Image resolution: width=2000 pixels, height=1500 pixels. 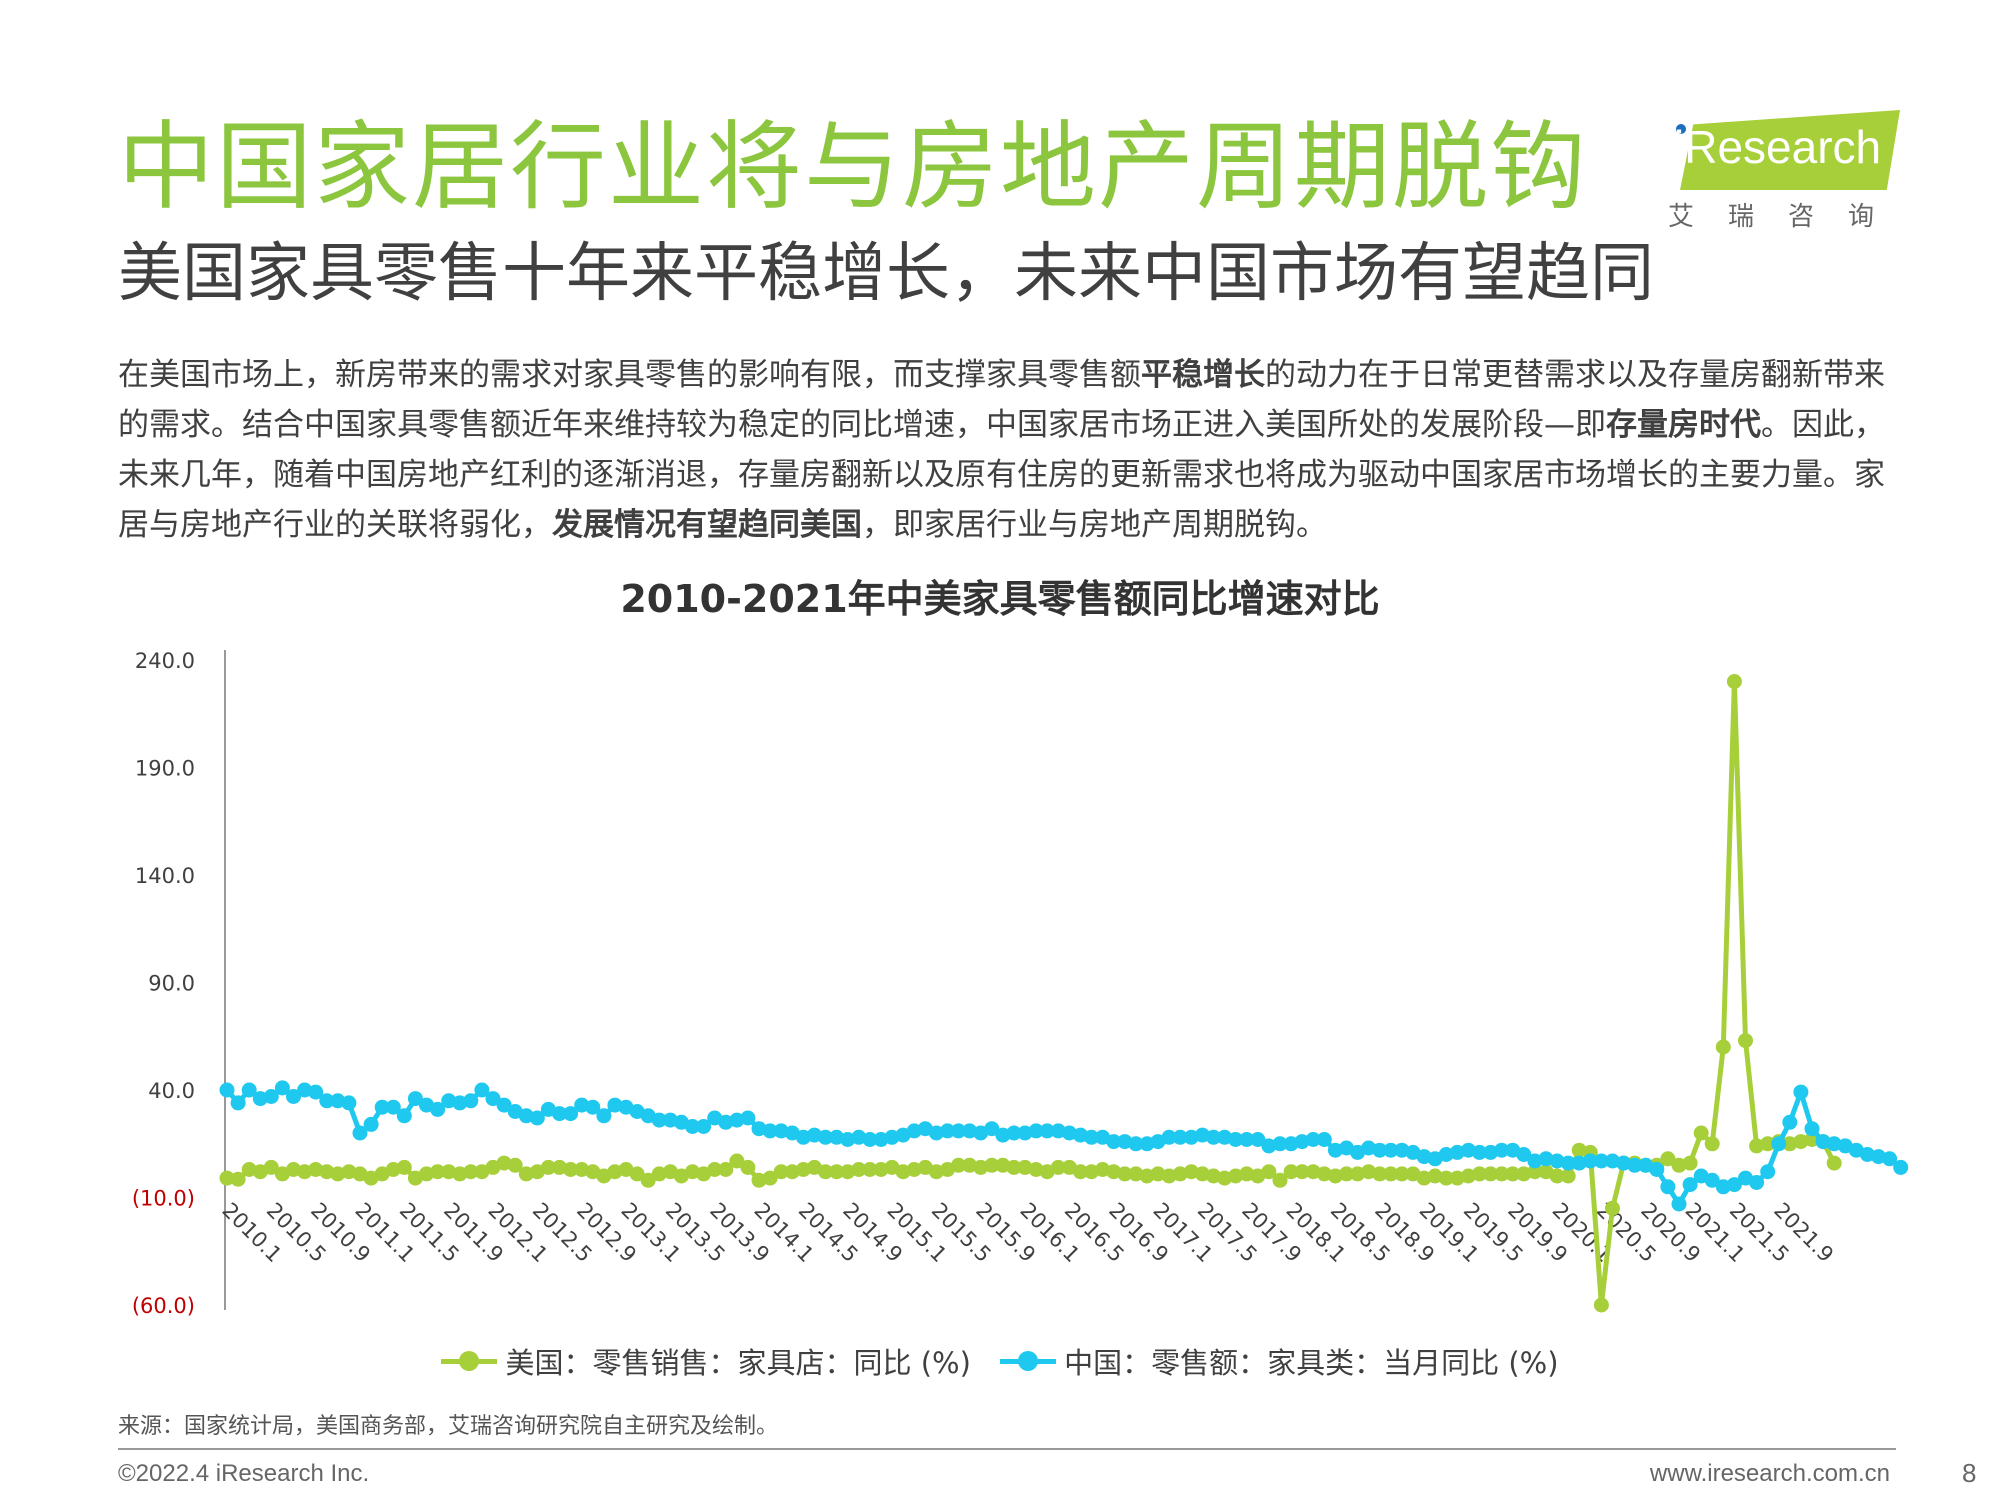 I want to click on y-tick-label: 90.0, so click(x=171, y=984).